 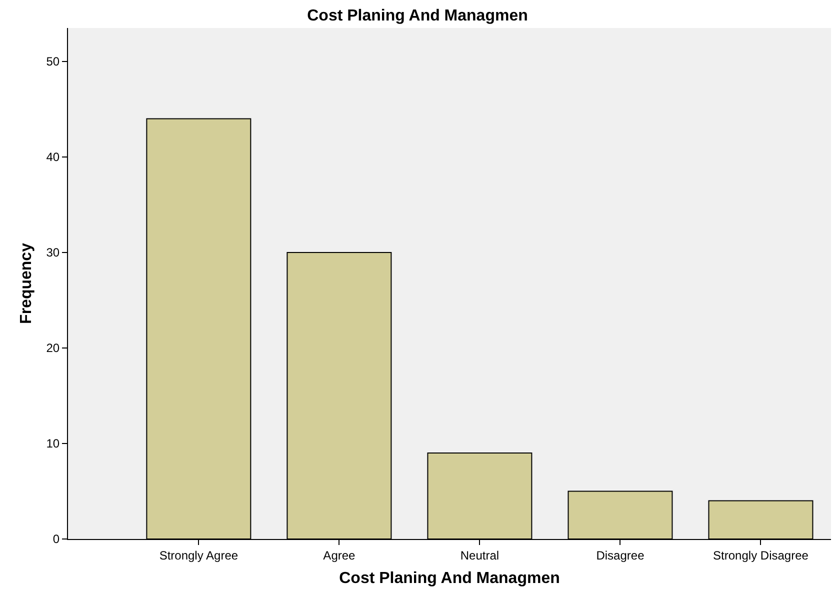 I want to click on y-tick-label: 10, so click(x=53, y=443).